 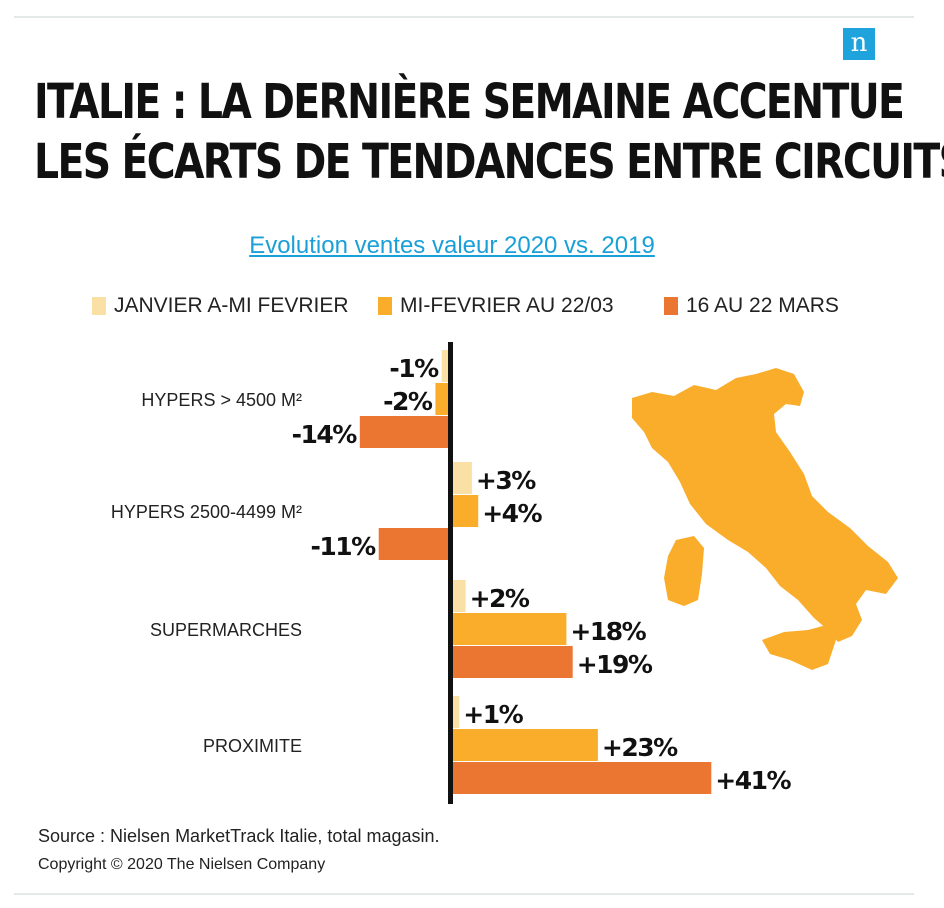 What do you see at coordinates (512, 513) in the screenshot?
I see `bar-value-label: +4%` at bounding box center [512, 513].